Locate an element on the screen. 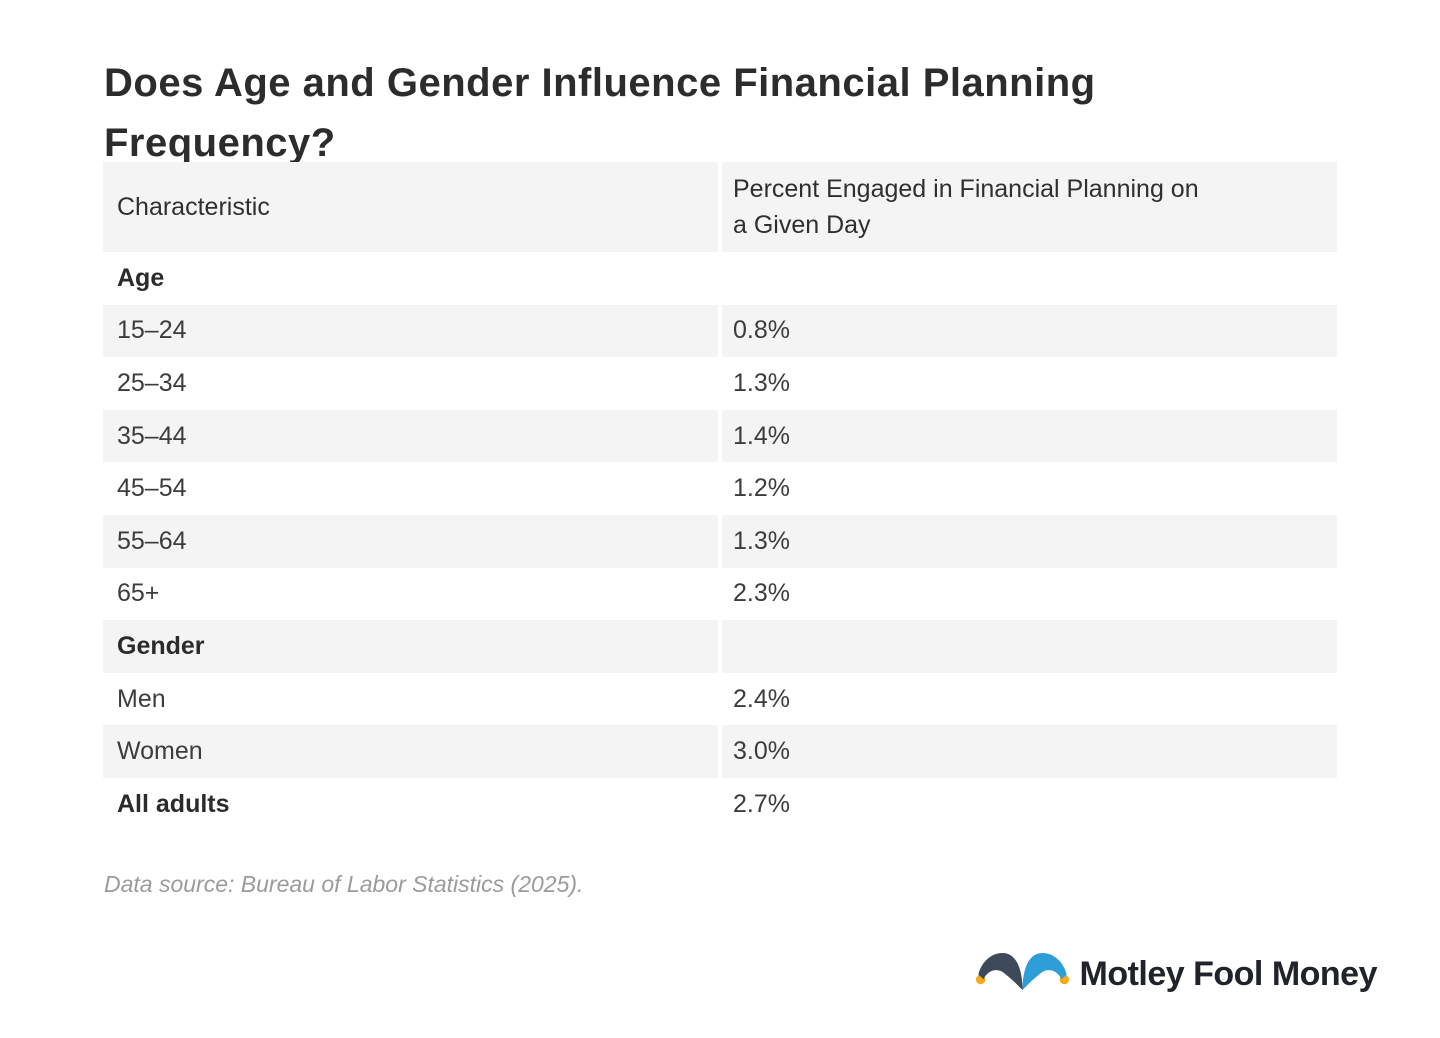 Image resolution: width=1440 pixels, height=1038 pixels. motley-fool-money-logo: Motley Fool Money is located at coordinates (1176, 971).